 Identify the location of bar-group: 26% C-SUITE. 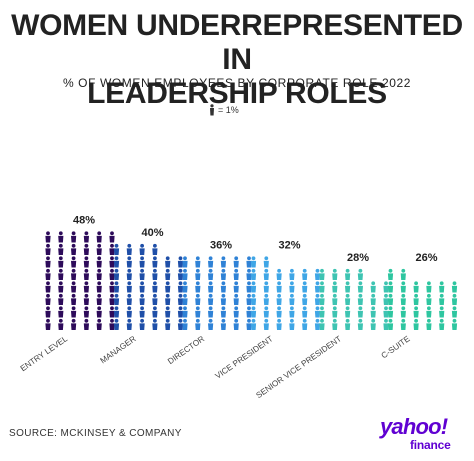
(419, 306).